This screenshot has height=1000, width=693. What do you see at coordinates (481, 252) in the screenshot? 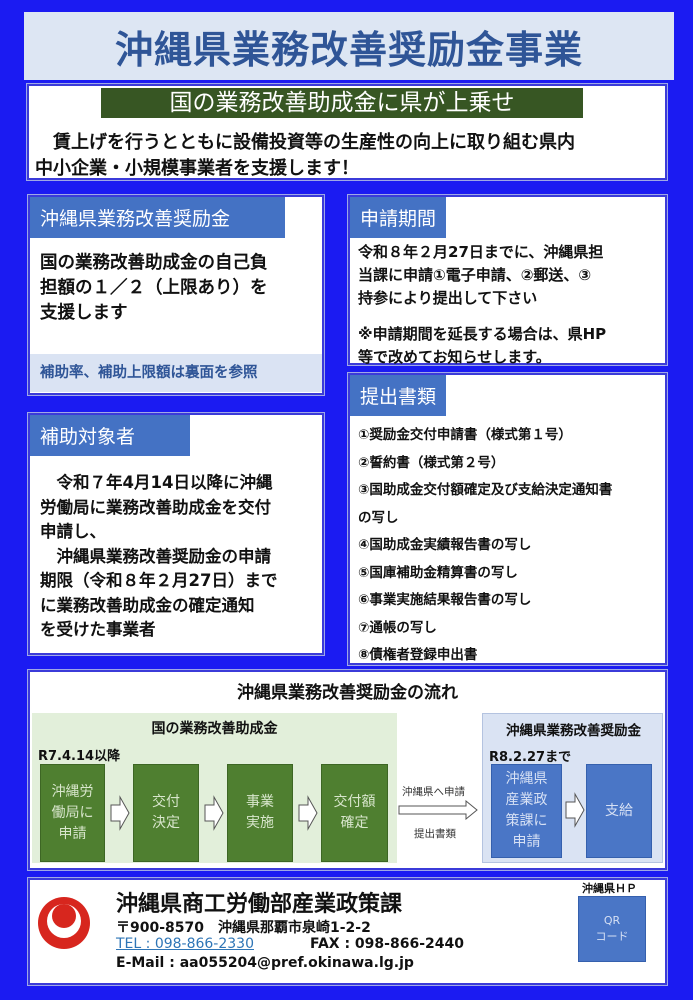
I see `period-text: 令和８年２月27日までに、沖縄県担` at bounding box center [481, 252].